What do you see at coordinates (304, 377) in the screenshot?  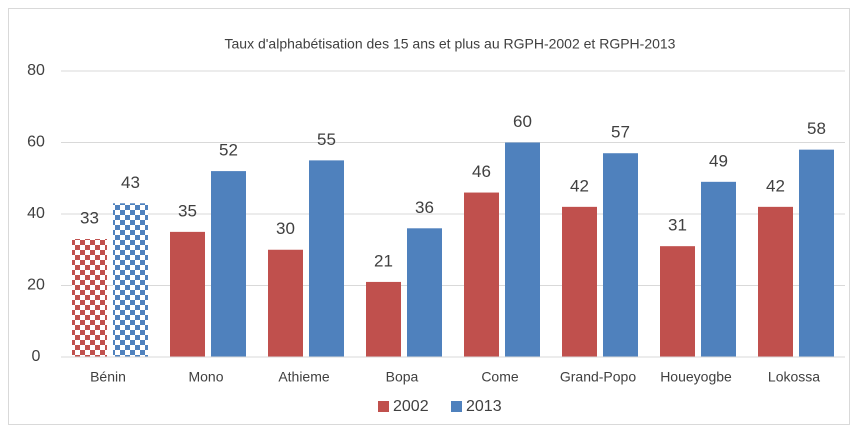 I see `x-tick-label: Athieme` at bounding box center [304, 377].